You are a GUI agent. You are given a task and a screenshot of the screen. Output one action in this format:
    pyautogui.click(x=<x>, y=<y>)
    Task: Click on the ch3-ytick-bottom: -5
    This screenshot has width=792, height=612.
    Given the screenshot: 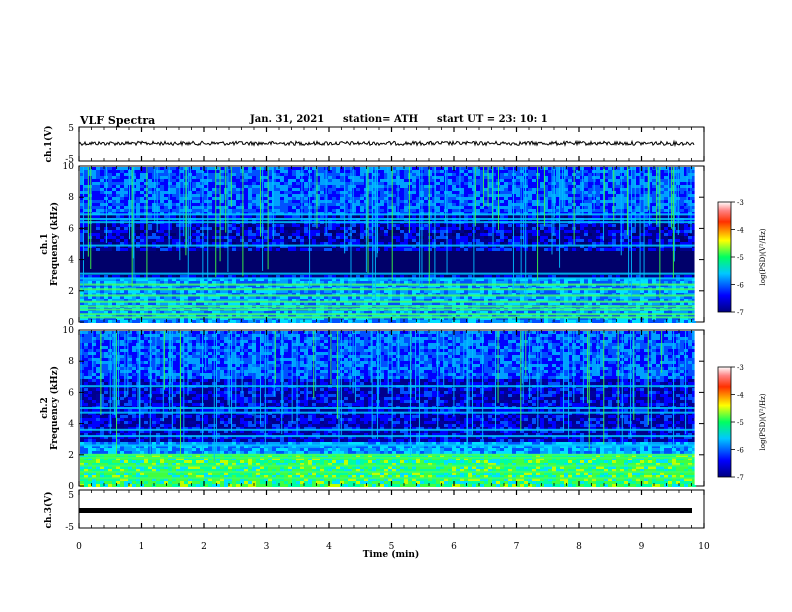 What is the action you would take?
    pyautogui.click(x=69, y=528)
    